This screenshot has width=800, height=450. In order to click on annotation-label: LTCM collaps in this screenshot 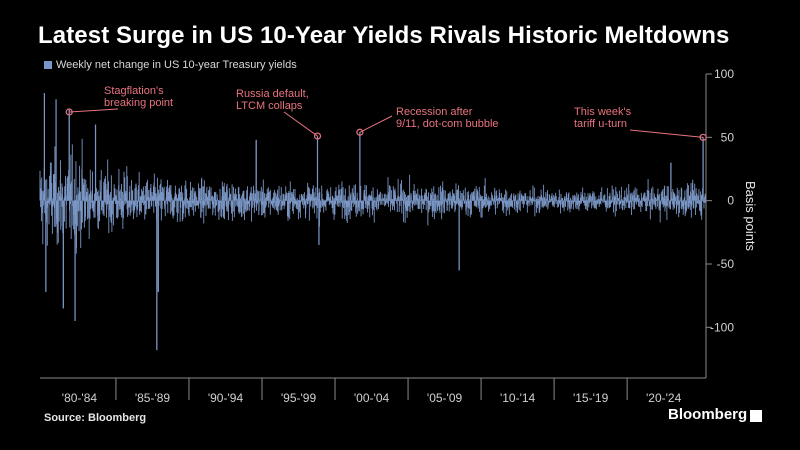, I will do `click(269, 106)`.